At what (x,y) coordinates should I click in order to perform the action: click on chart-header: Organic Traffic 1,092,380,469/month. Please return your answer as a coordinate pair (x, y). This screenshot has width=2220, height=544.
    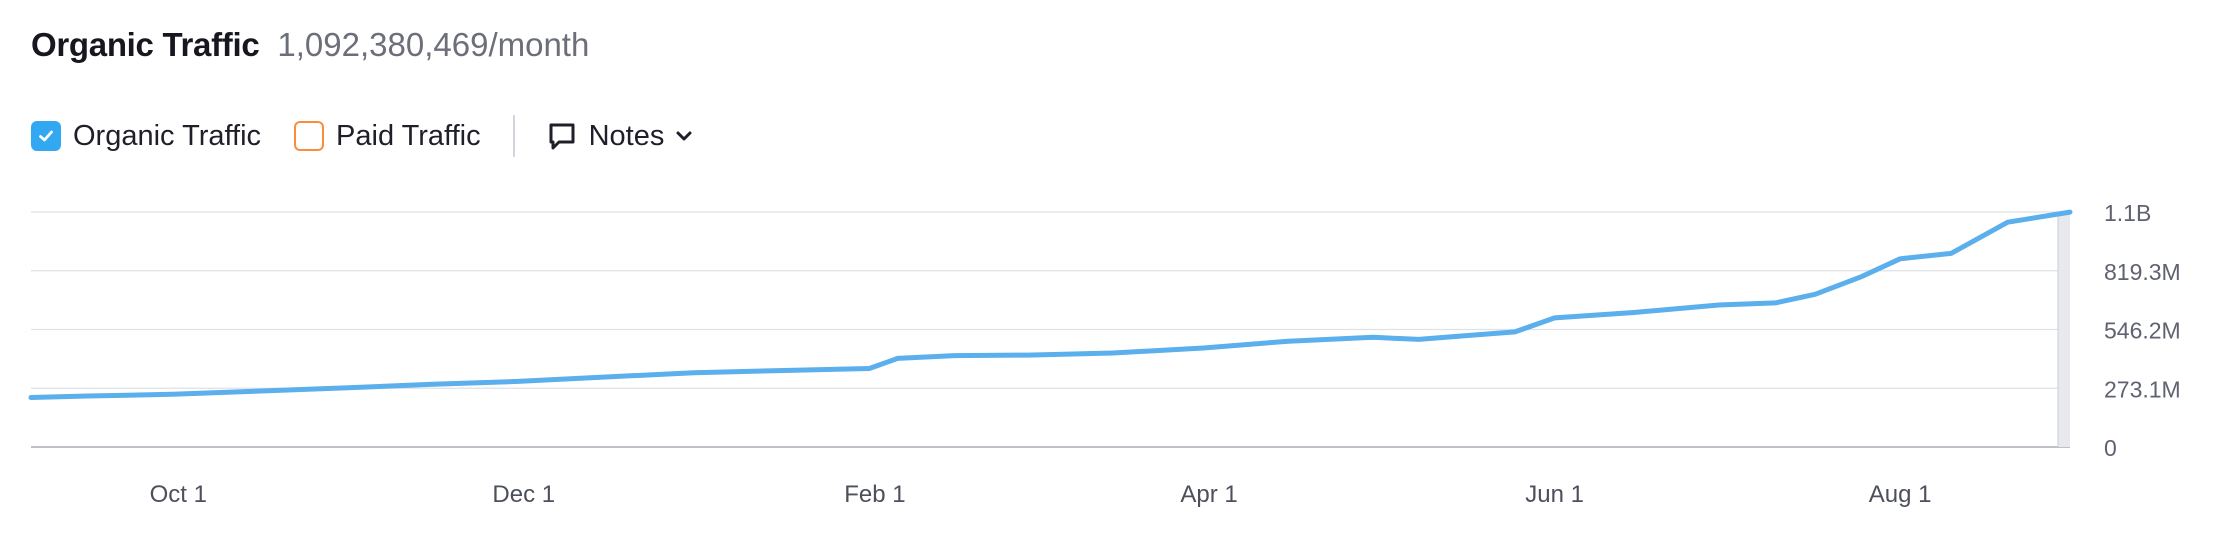
    Looking at the image, I should click on (310, 45).